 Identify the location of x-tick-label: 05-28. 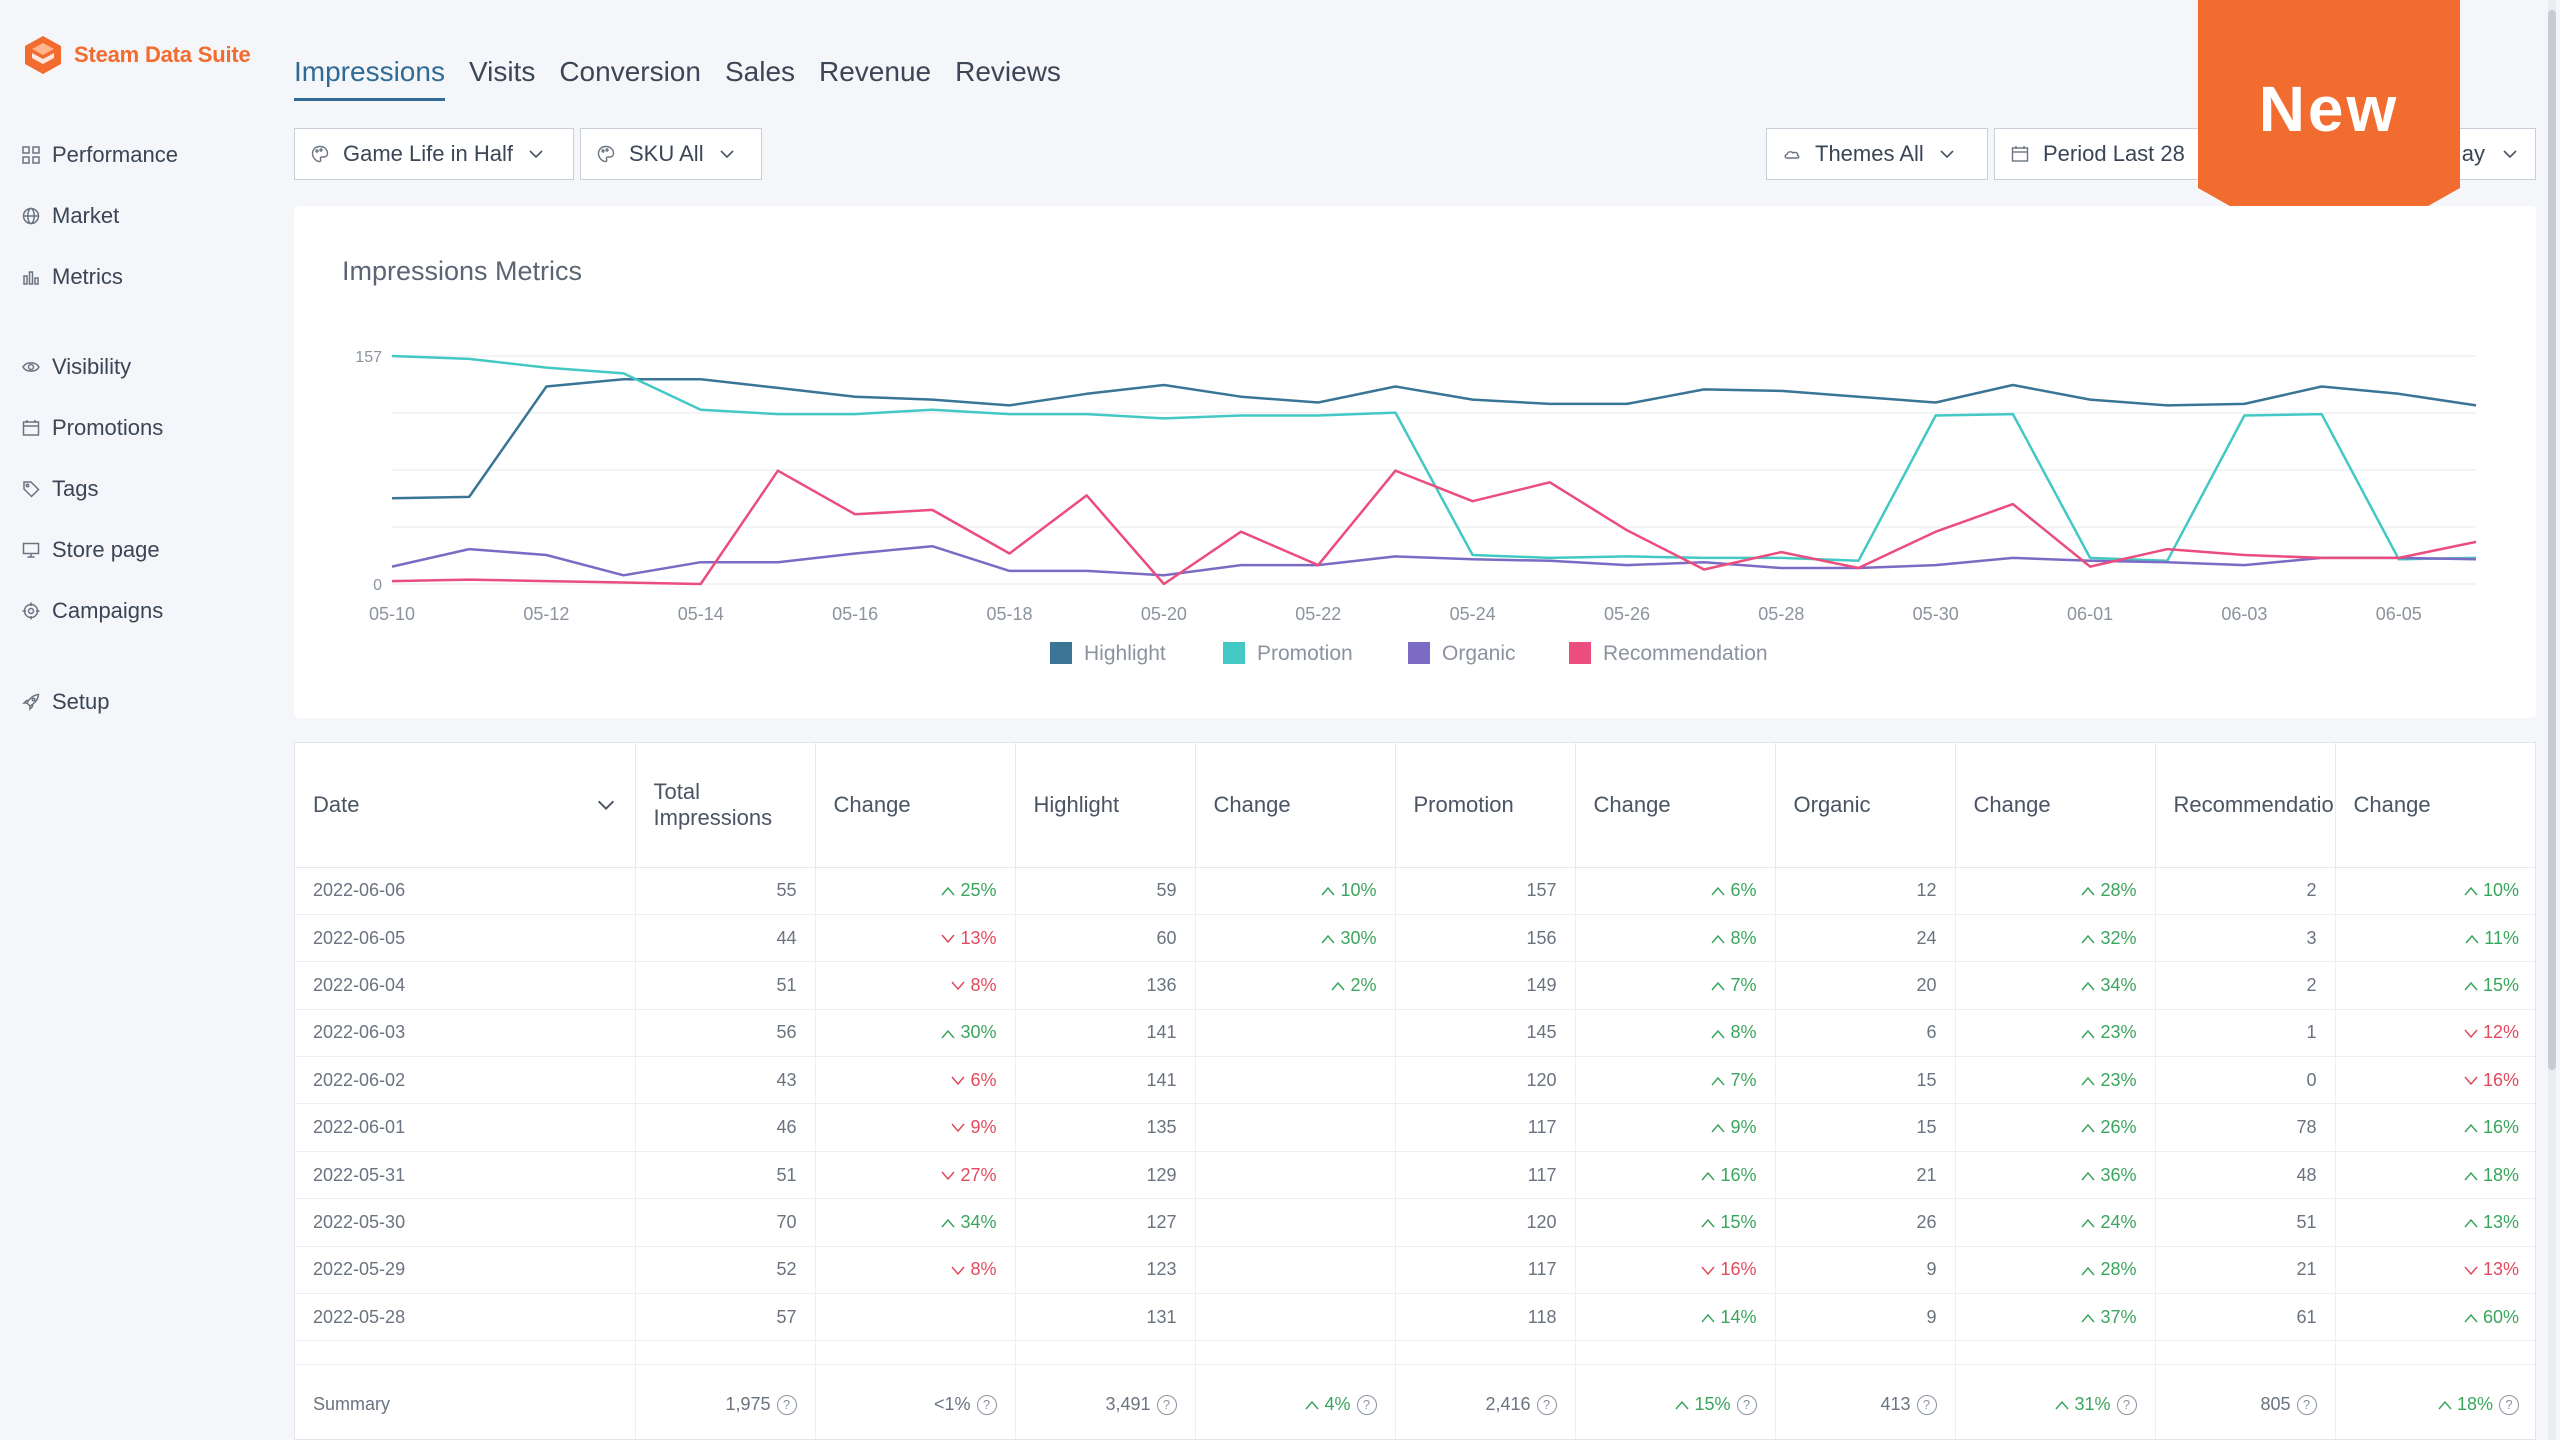
(1781, 614).